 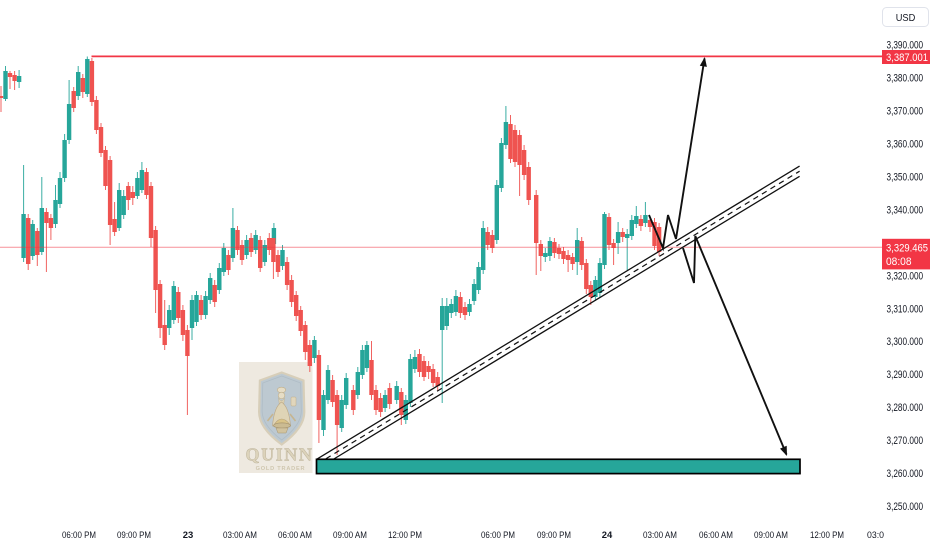 What do you see at coordinates (905, 342) in the screenshot?
I see `svg-text: 3,300.000` at bounding box center [905, 342].